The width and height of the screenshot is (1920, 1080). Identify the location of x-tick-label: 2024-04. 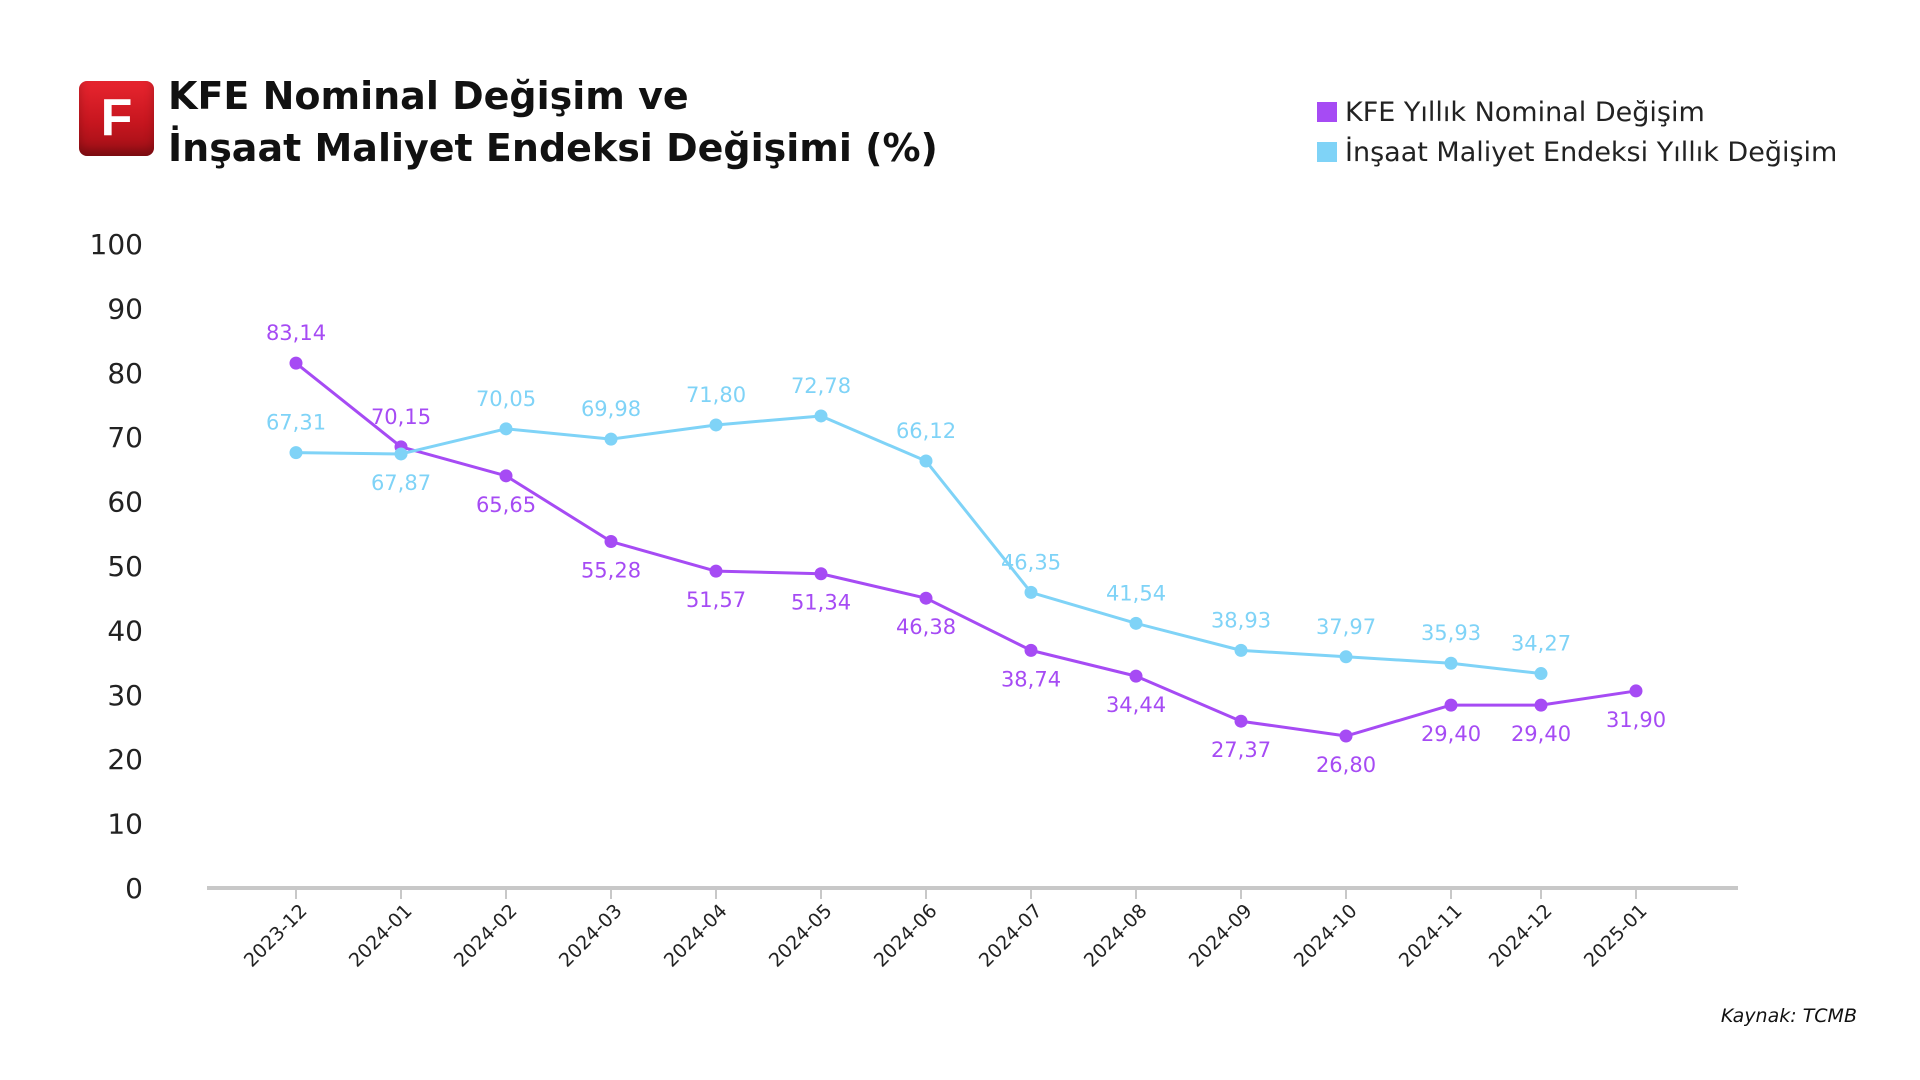
(696, 936).